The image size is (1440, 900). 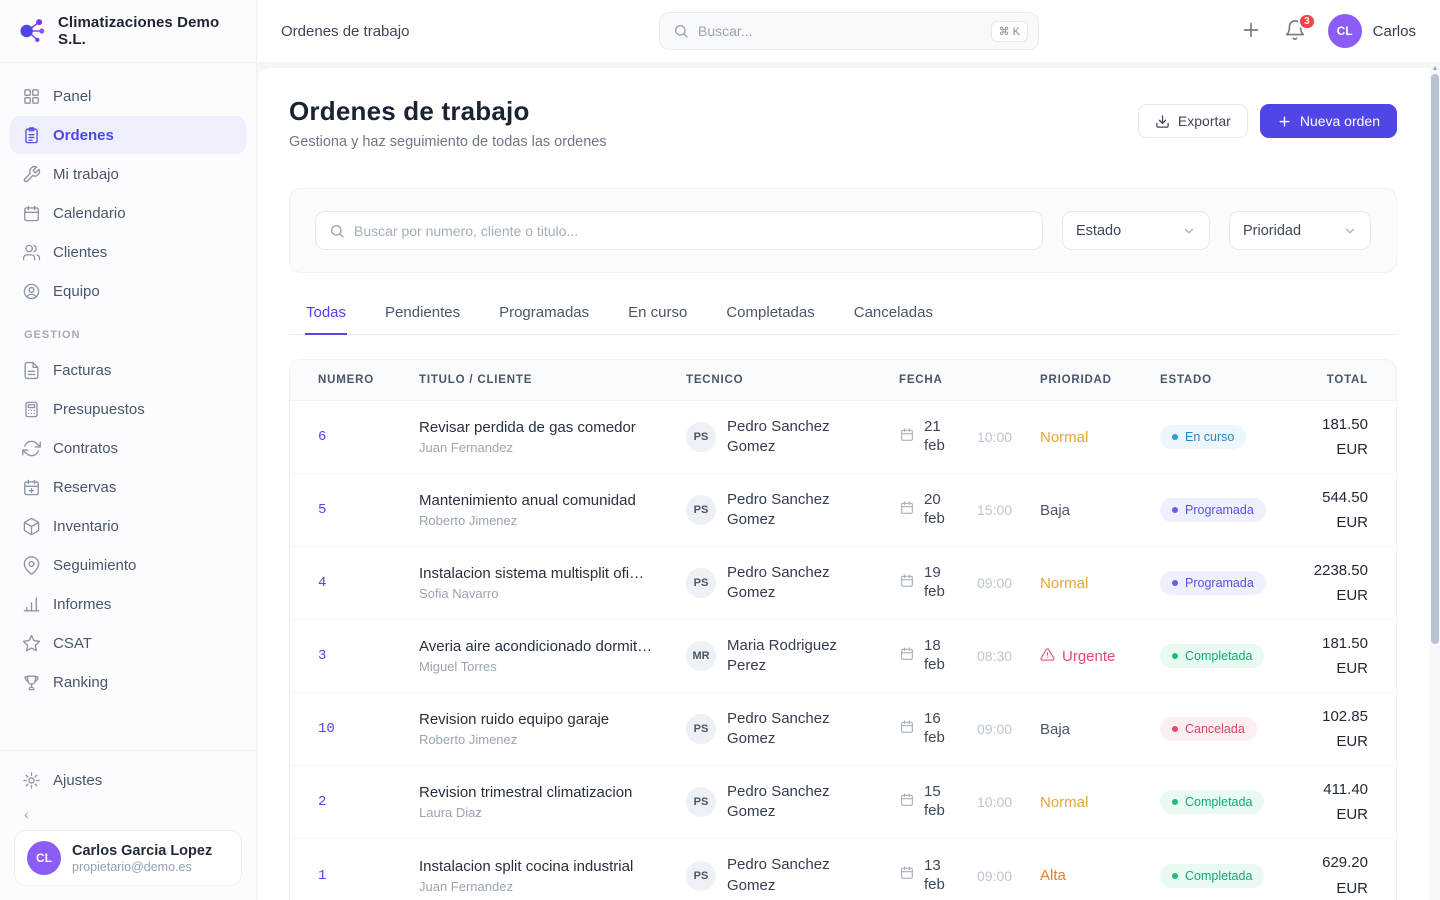 What do you see at coordinates (128, 487) in the screenshot?
I see `sidebar-item-reservas: Reservas` at bounding box center [128, 487].